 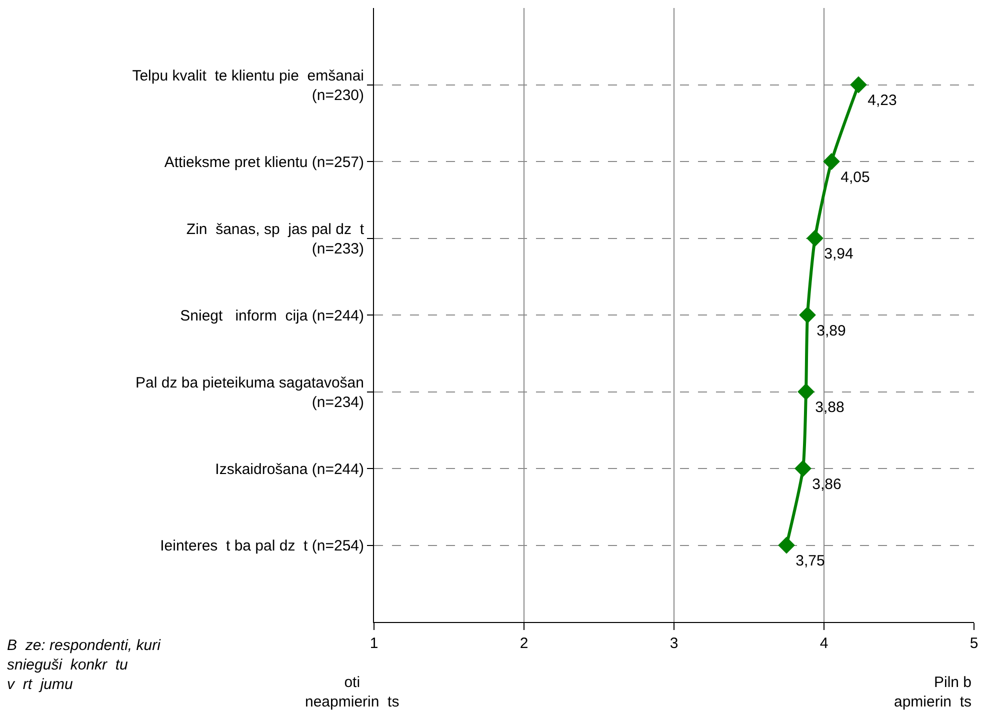 I want to click on data-label: 4,23, so click(x=882, y=101).